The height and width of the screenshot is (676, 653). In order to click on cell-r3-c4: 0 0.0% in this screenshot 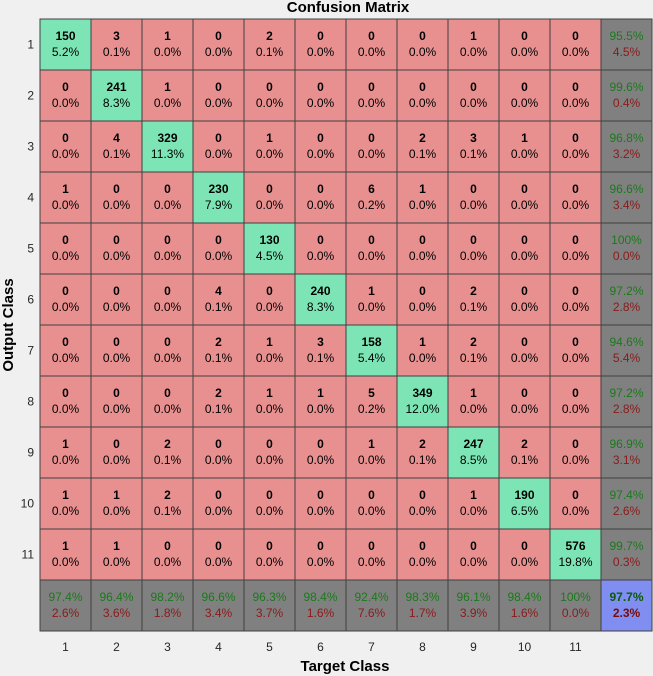, I will do `click(218, 146)`.